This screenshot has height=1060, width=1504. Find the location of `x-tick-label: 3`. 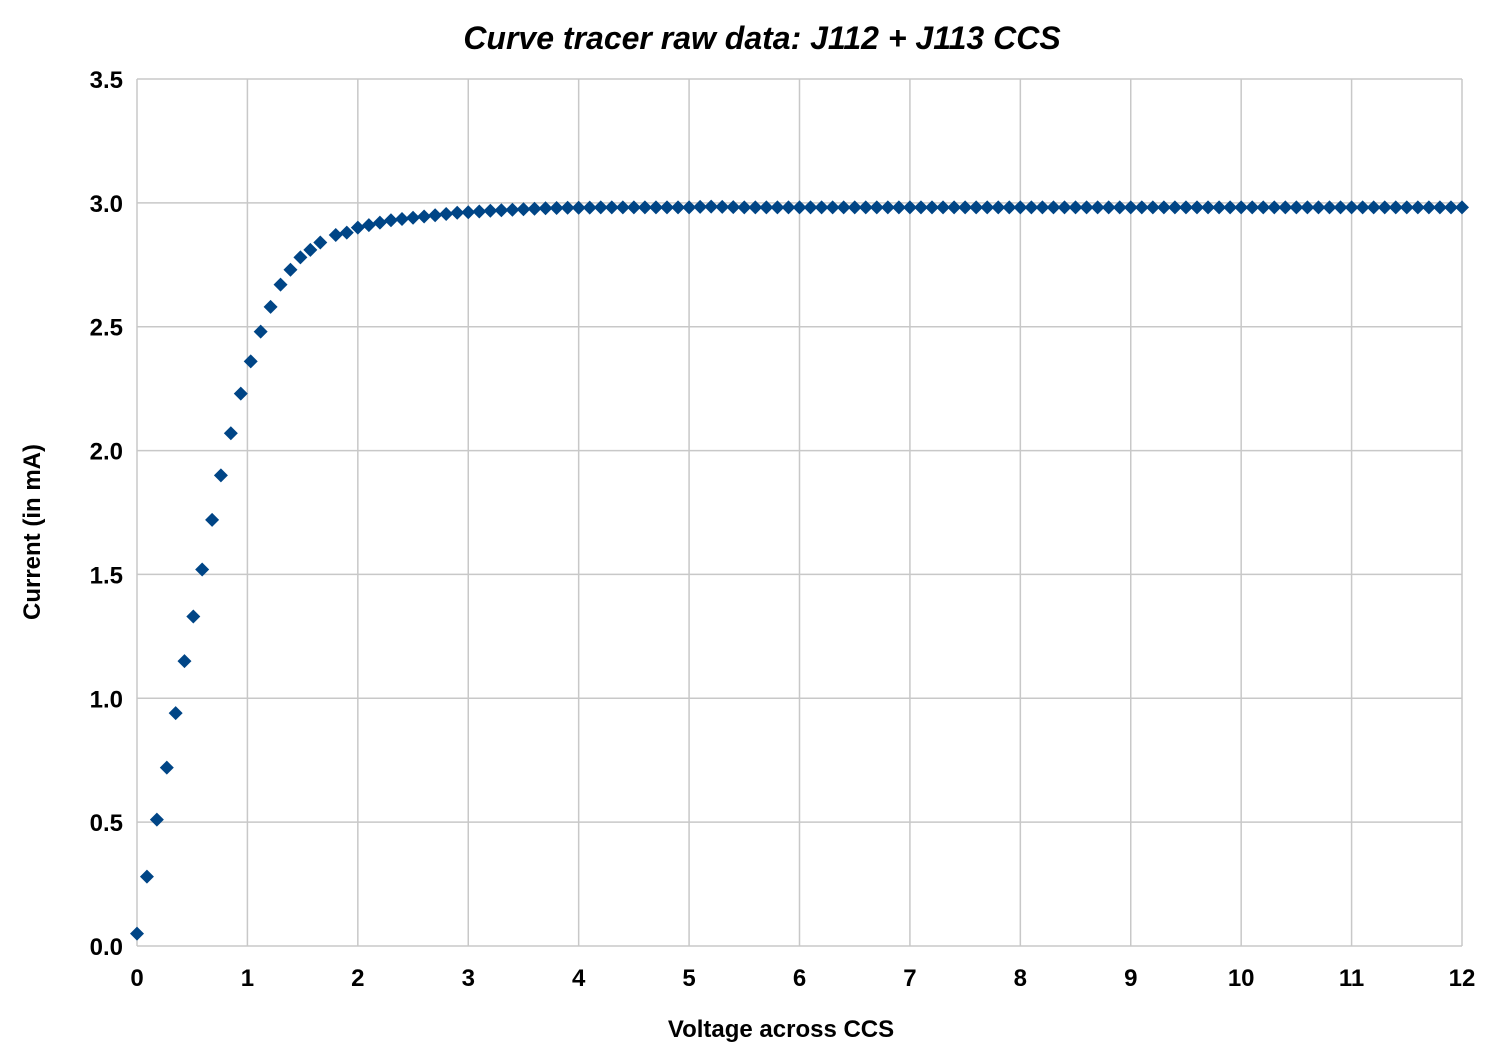

x-tick-label: 3 is located at coordinates (468, 978).